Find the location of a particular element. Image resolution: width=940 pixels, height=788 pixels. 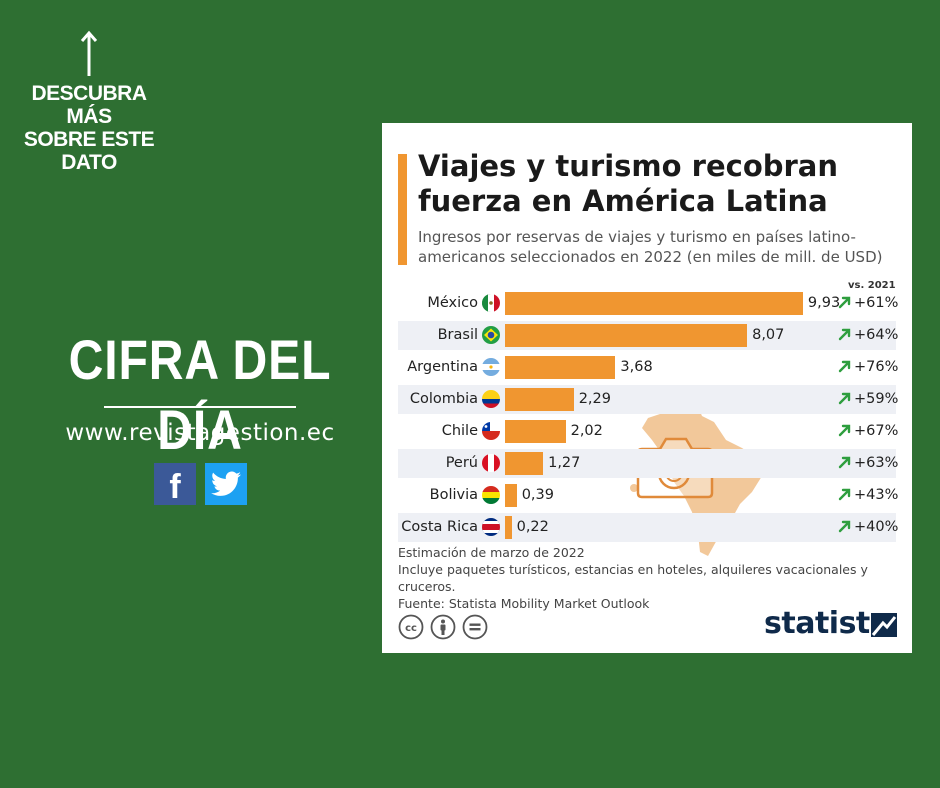

bar-row: Perú 1,27 +63% is located at coordinates (648, 463).